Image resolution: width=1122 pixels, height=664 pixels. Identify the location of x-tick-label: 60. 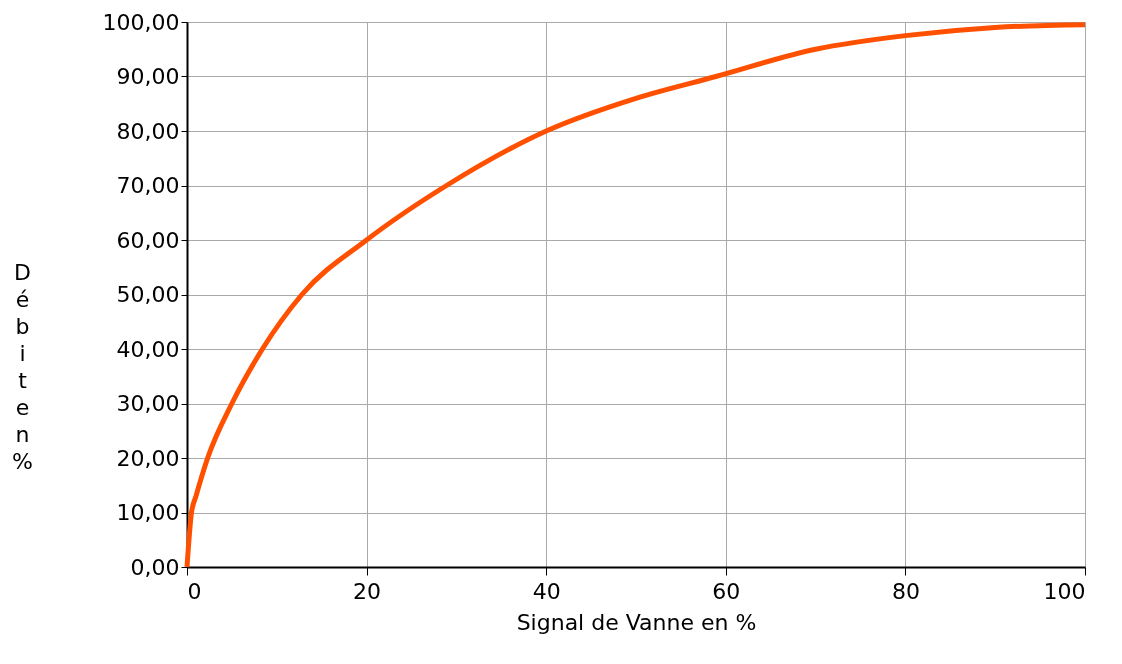
(726, 591).